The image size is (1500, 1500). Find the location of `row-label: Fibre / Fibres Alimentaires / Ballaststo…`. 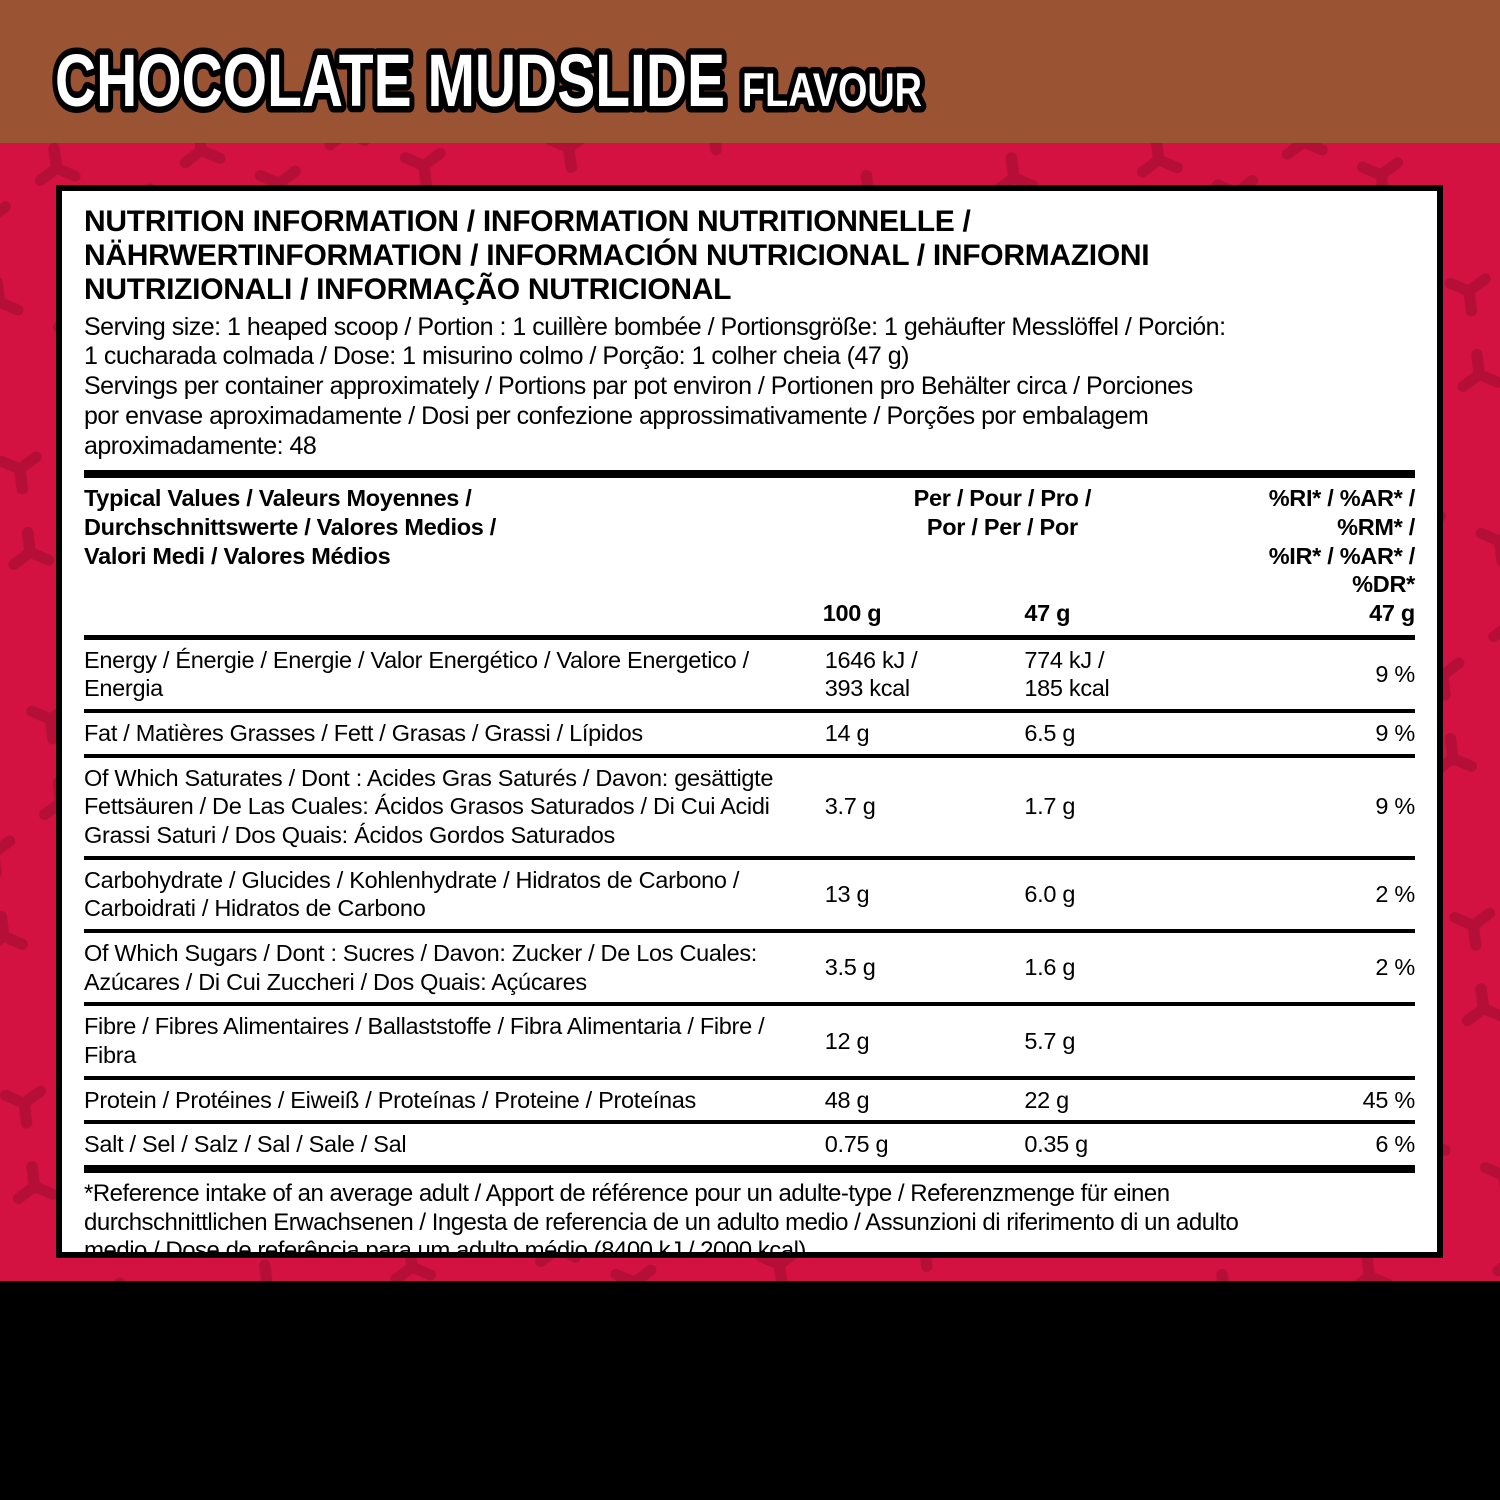

row-label: Fibre / Fibres Alimentaires / Ballaststo… is located at coordinates (424, 1040).